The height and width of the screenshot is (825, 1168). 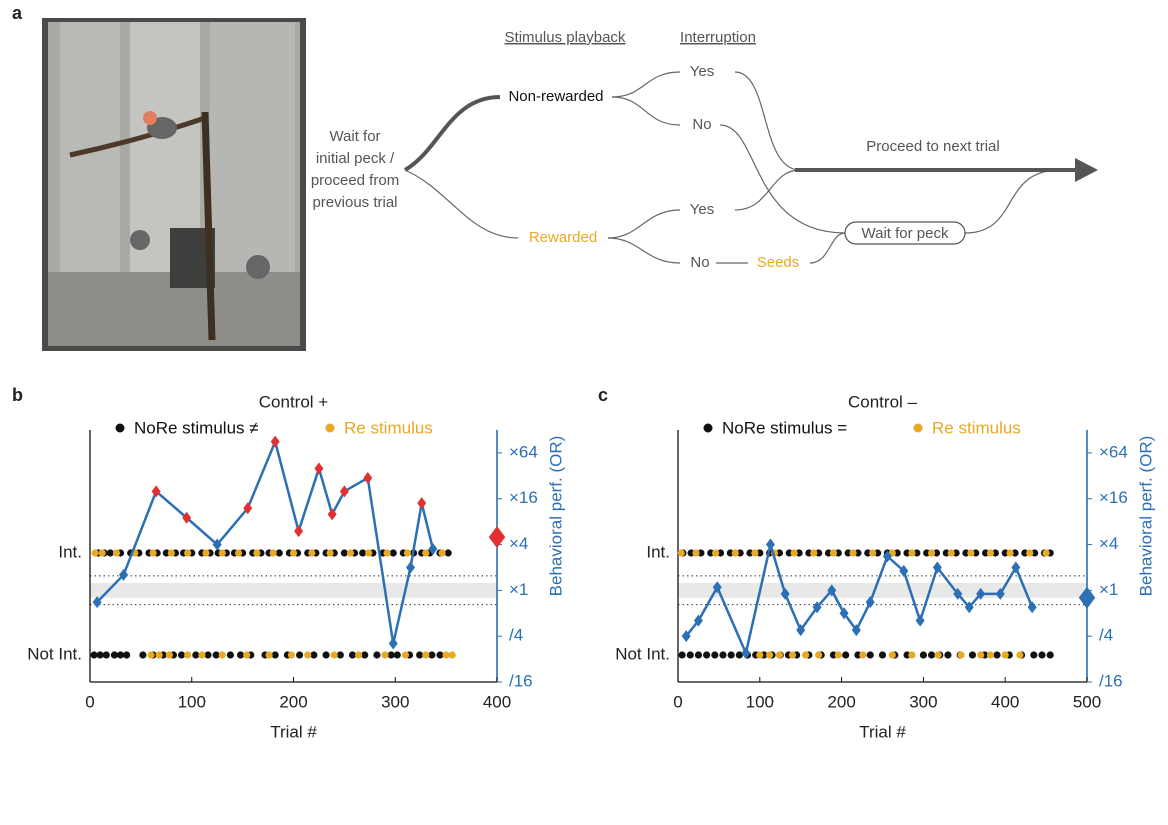 What do you see at coordinates (882, 731) in the screenshot?
I see `x-axis-label: Trial #` at bounding box center [882, 731].